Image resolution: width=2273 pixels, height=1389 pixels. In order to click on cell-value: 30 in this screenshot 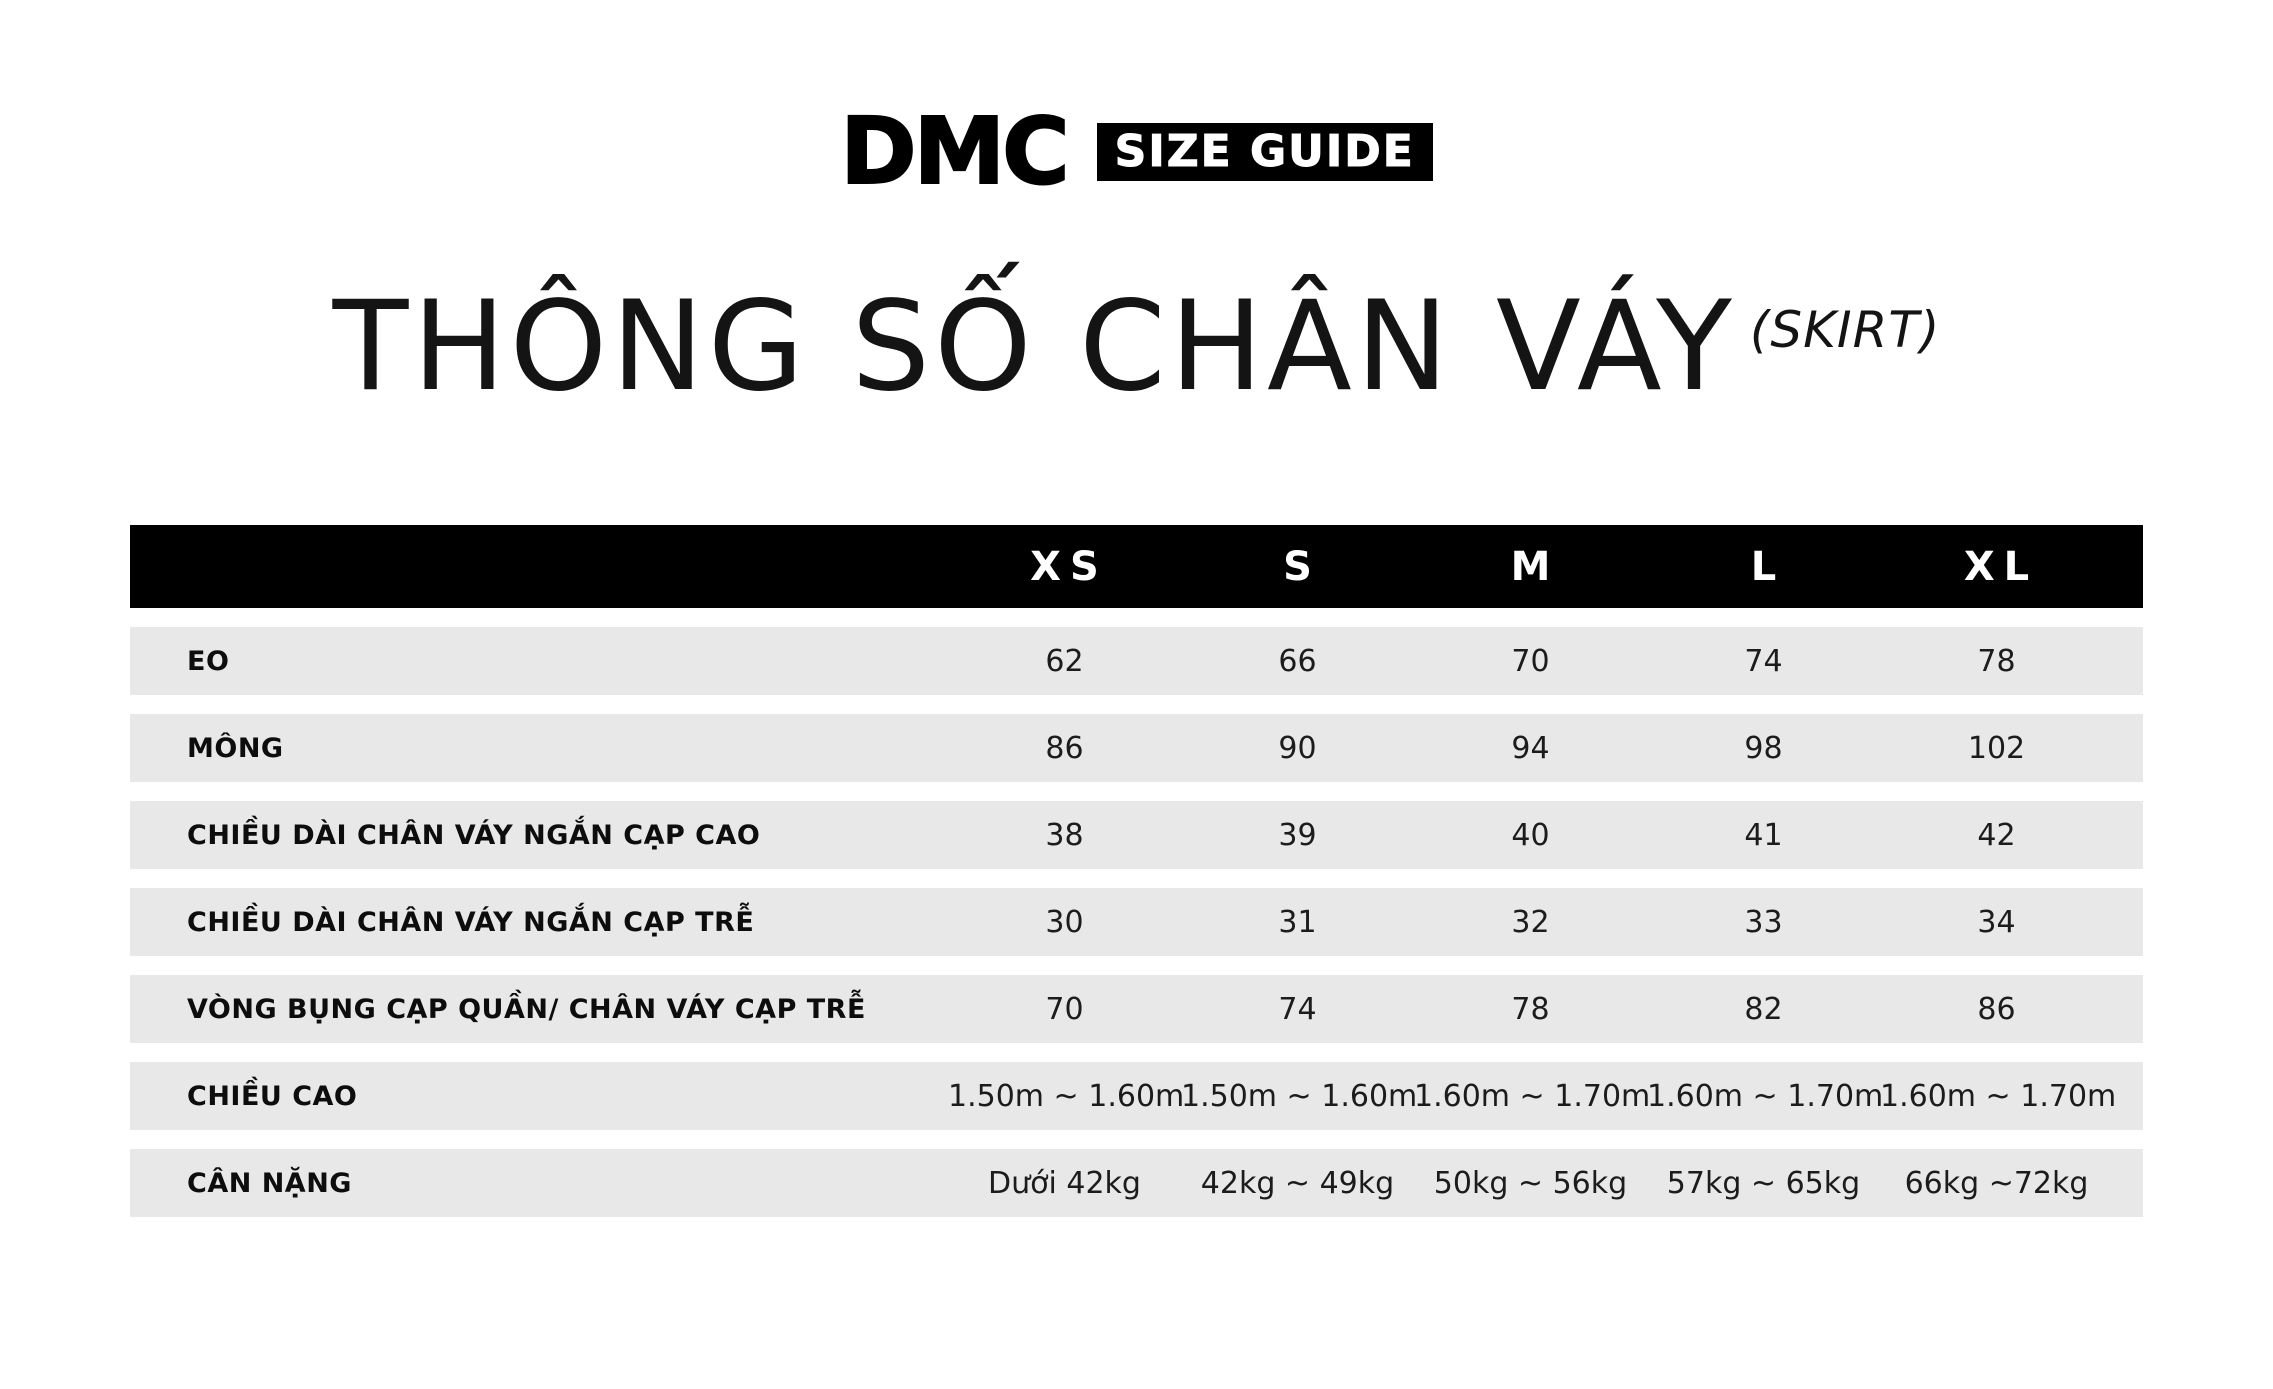, I will do `click(1064, 922)`.